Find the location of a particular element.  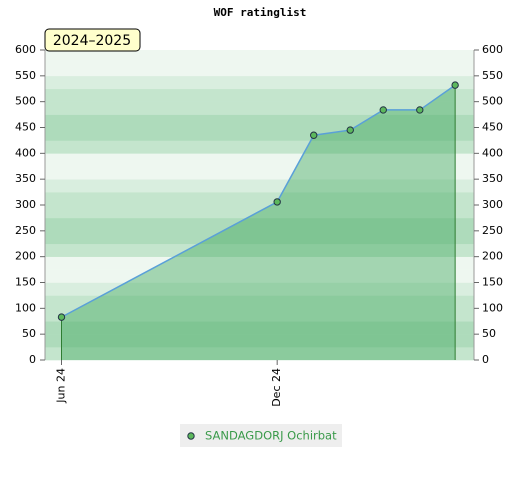

y2-tick-label: 400 is located at coordinates (492, 152).